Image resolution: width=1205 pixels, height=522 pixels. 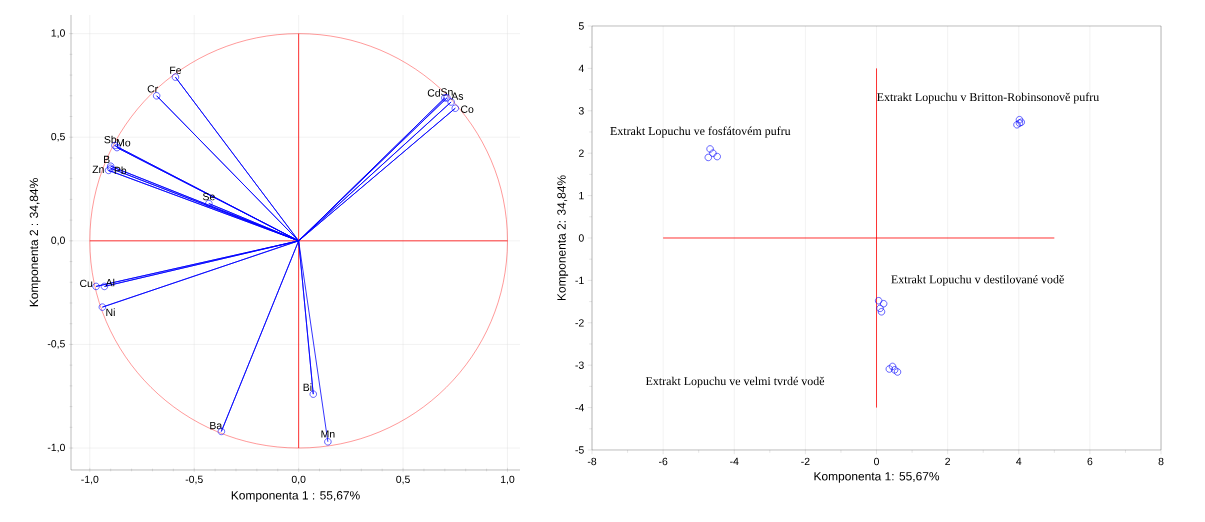 What do you see at coordinates (58, 241) in the screenshot?
I see `y-tick-label: 0,0` at bounding box center [58, 241].